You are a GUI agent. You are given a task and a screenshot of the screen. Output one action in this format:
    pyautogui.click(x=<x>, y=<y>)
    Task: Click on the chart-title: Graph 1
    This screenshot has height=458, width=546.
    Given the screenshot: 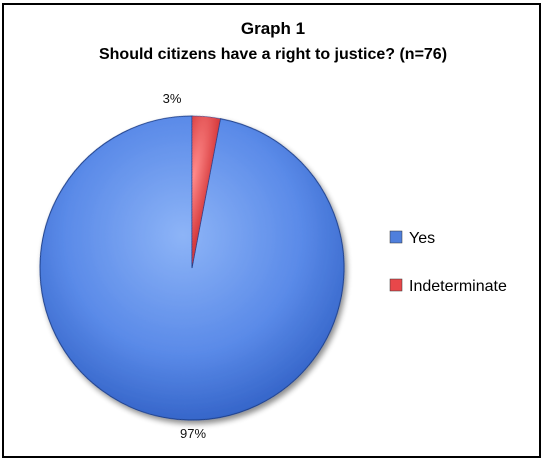 What is the action you would take?
    pyautogui.click(x=273, y=28)
    